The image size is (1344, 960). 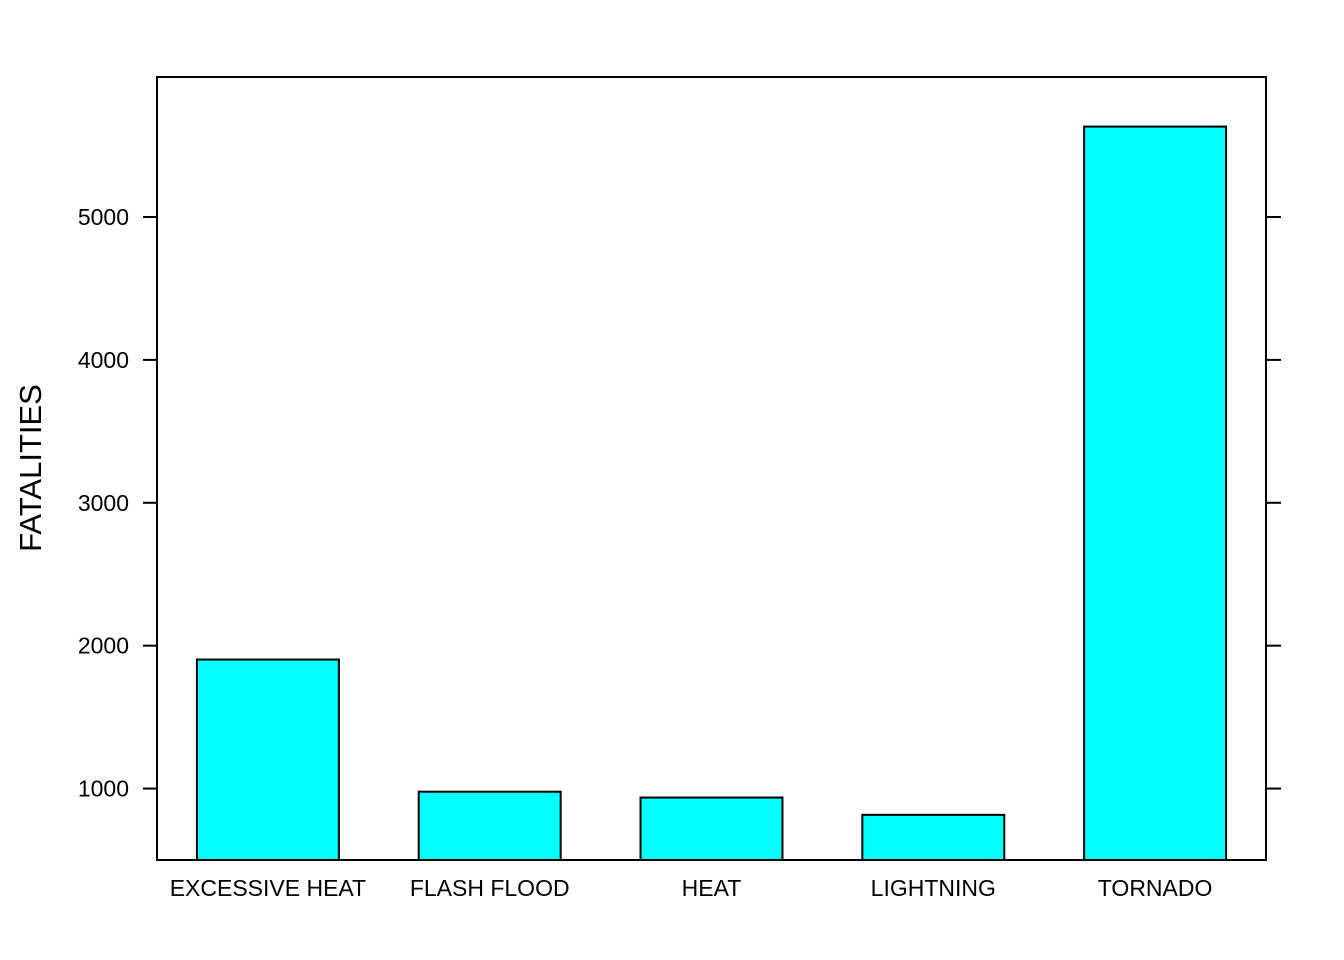 What do you see at coordinates (933, 837) in the screenshot?
I see `bar-lightning` at bounding box center [933, 837].